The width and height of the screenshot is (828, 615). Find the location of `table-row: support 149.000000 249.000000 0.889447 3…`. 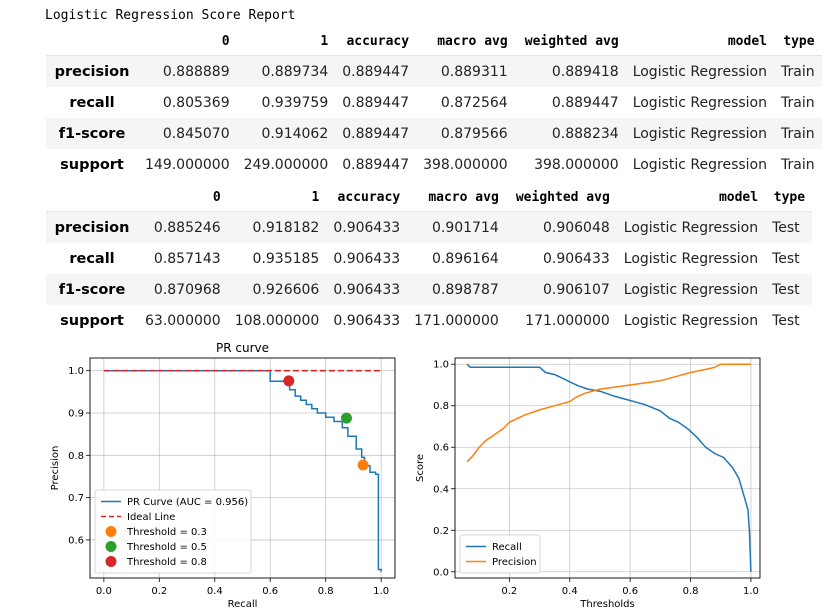

table-row: support 149.000000 249.000000 0.889447 3… is located at coordinates (434, 164).